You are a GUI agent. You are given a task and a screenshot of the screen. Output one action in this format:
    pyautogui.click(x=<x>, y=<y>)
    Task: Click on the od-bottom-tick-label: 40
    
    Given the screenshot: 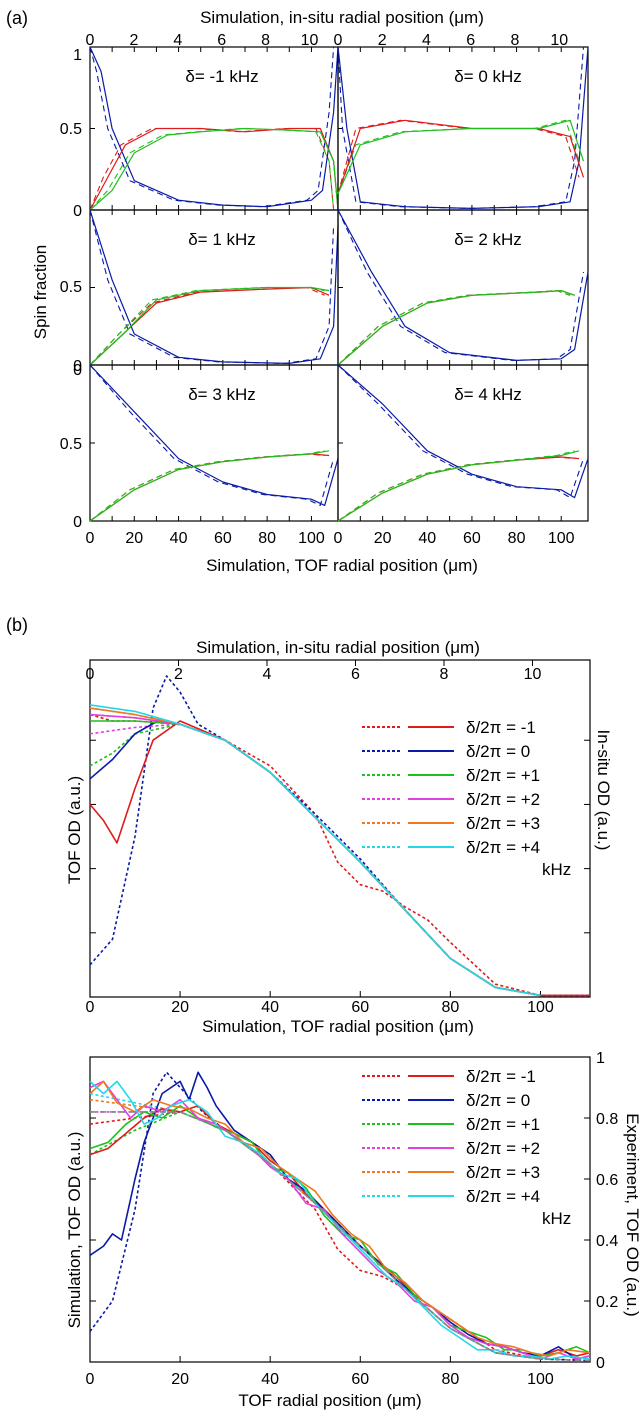 What is the action you would take?
    pyautogui.click(x=270, y=1007)
    